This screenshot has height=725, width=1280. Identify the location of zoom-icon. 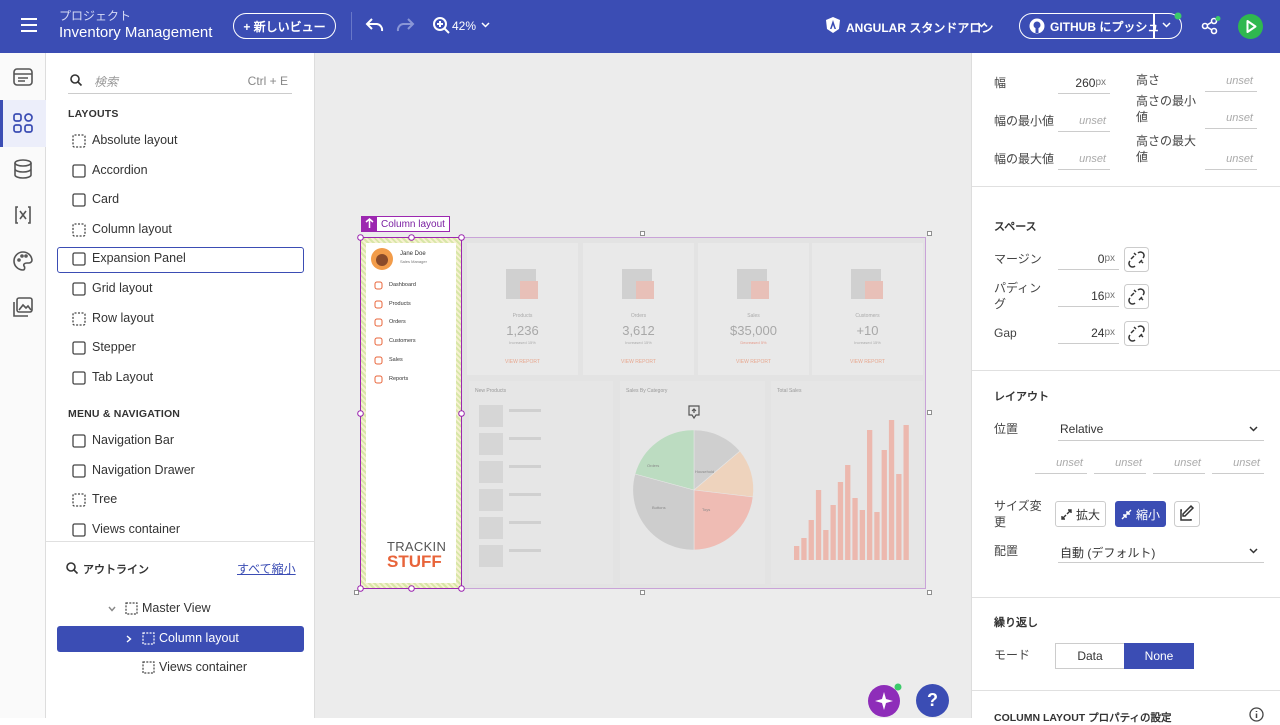
(441, 25).